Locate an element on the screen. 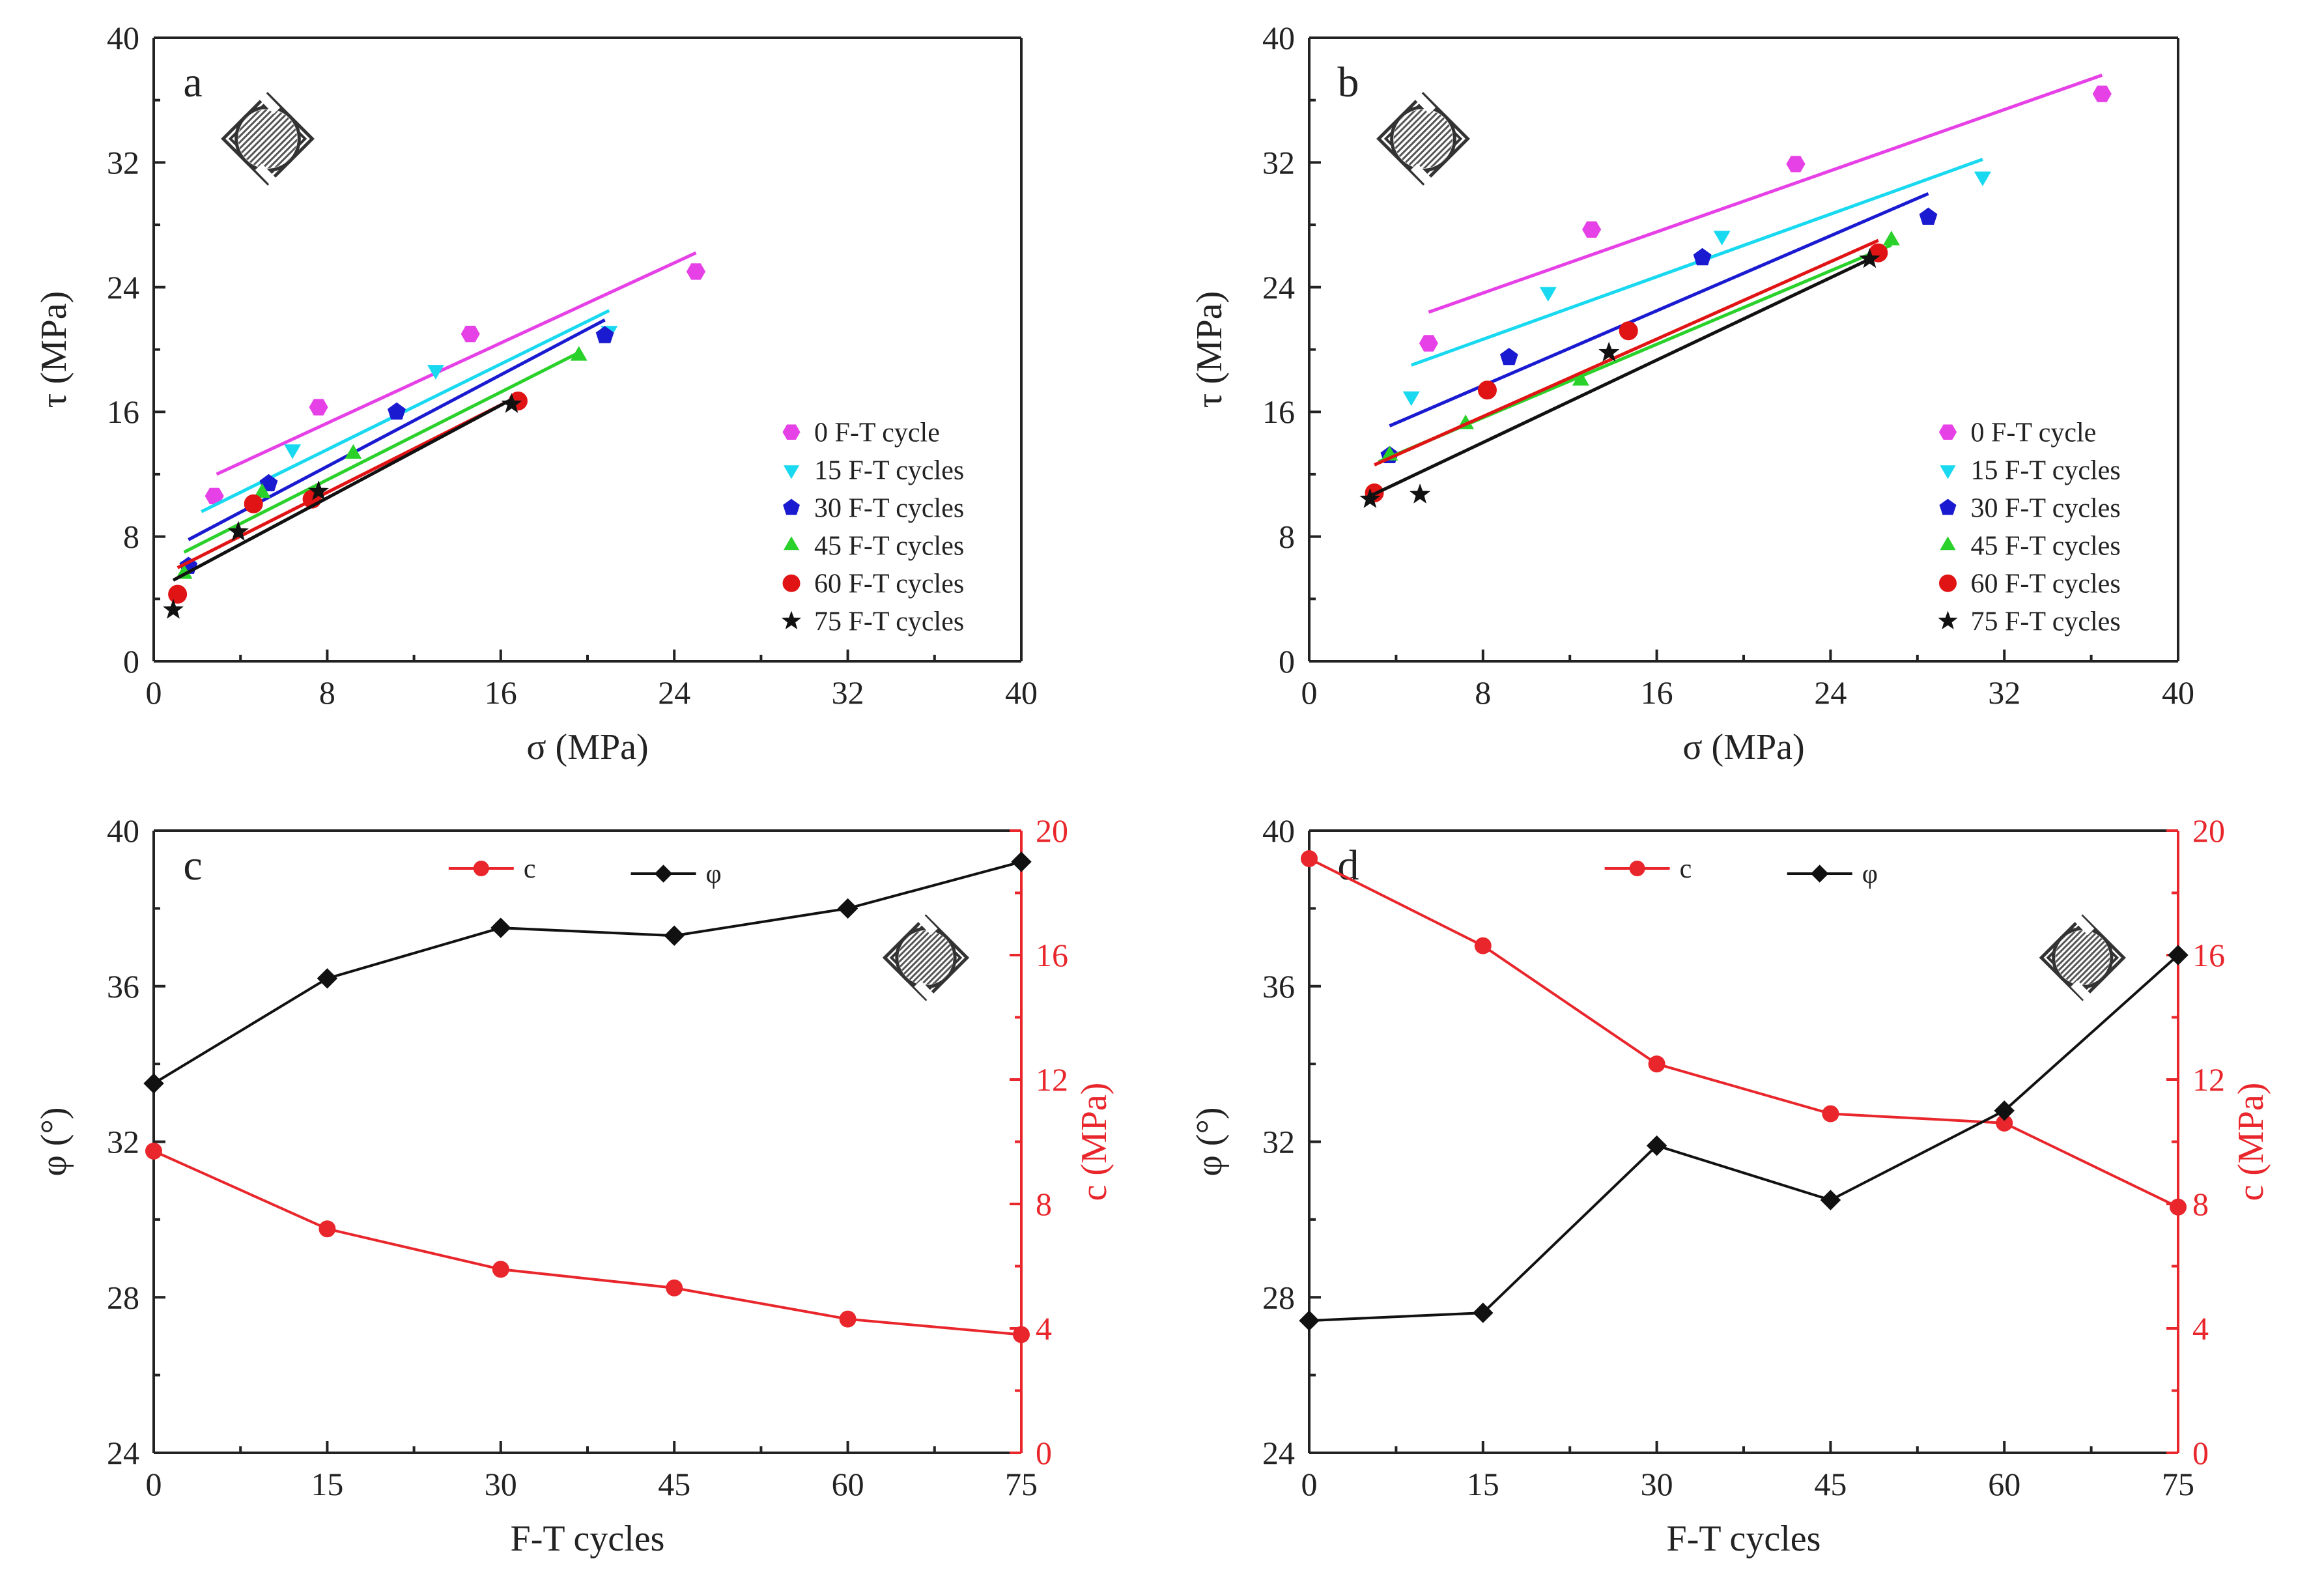  legend-label: φ is located at coordinates (714, 874).